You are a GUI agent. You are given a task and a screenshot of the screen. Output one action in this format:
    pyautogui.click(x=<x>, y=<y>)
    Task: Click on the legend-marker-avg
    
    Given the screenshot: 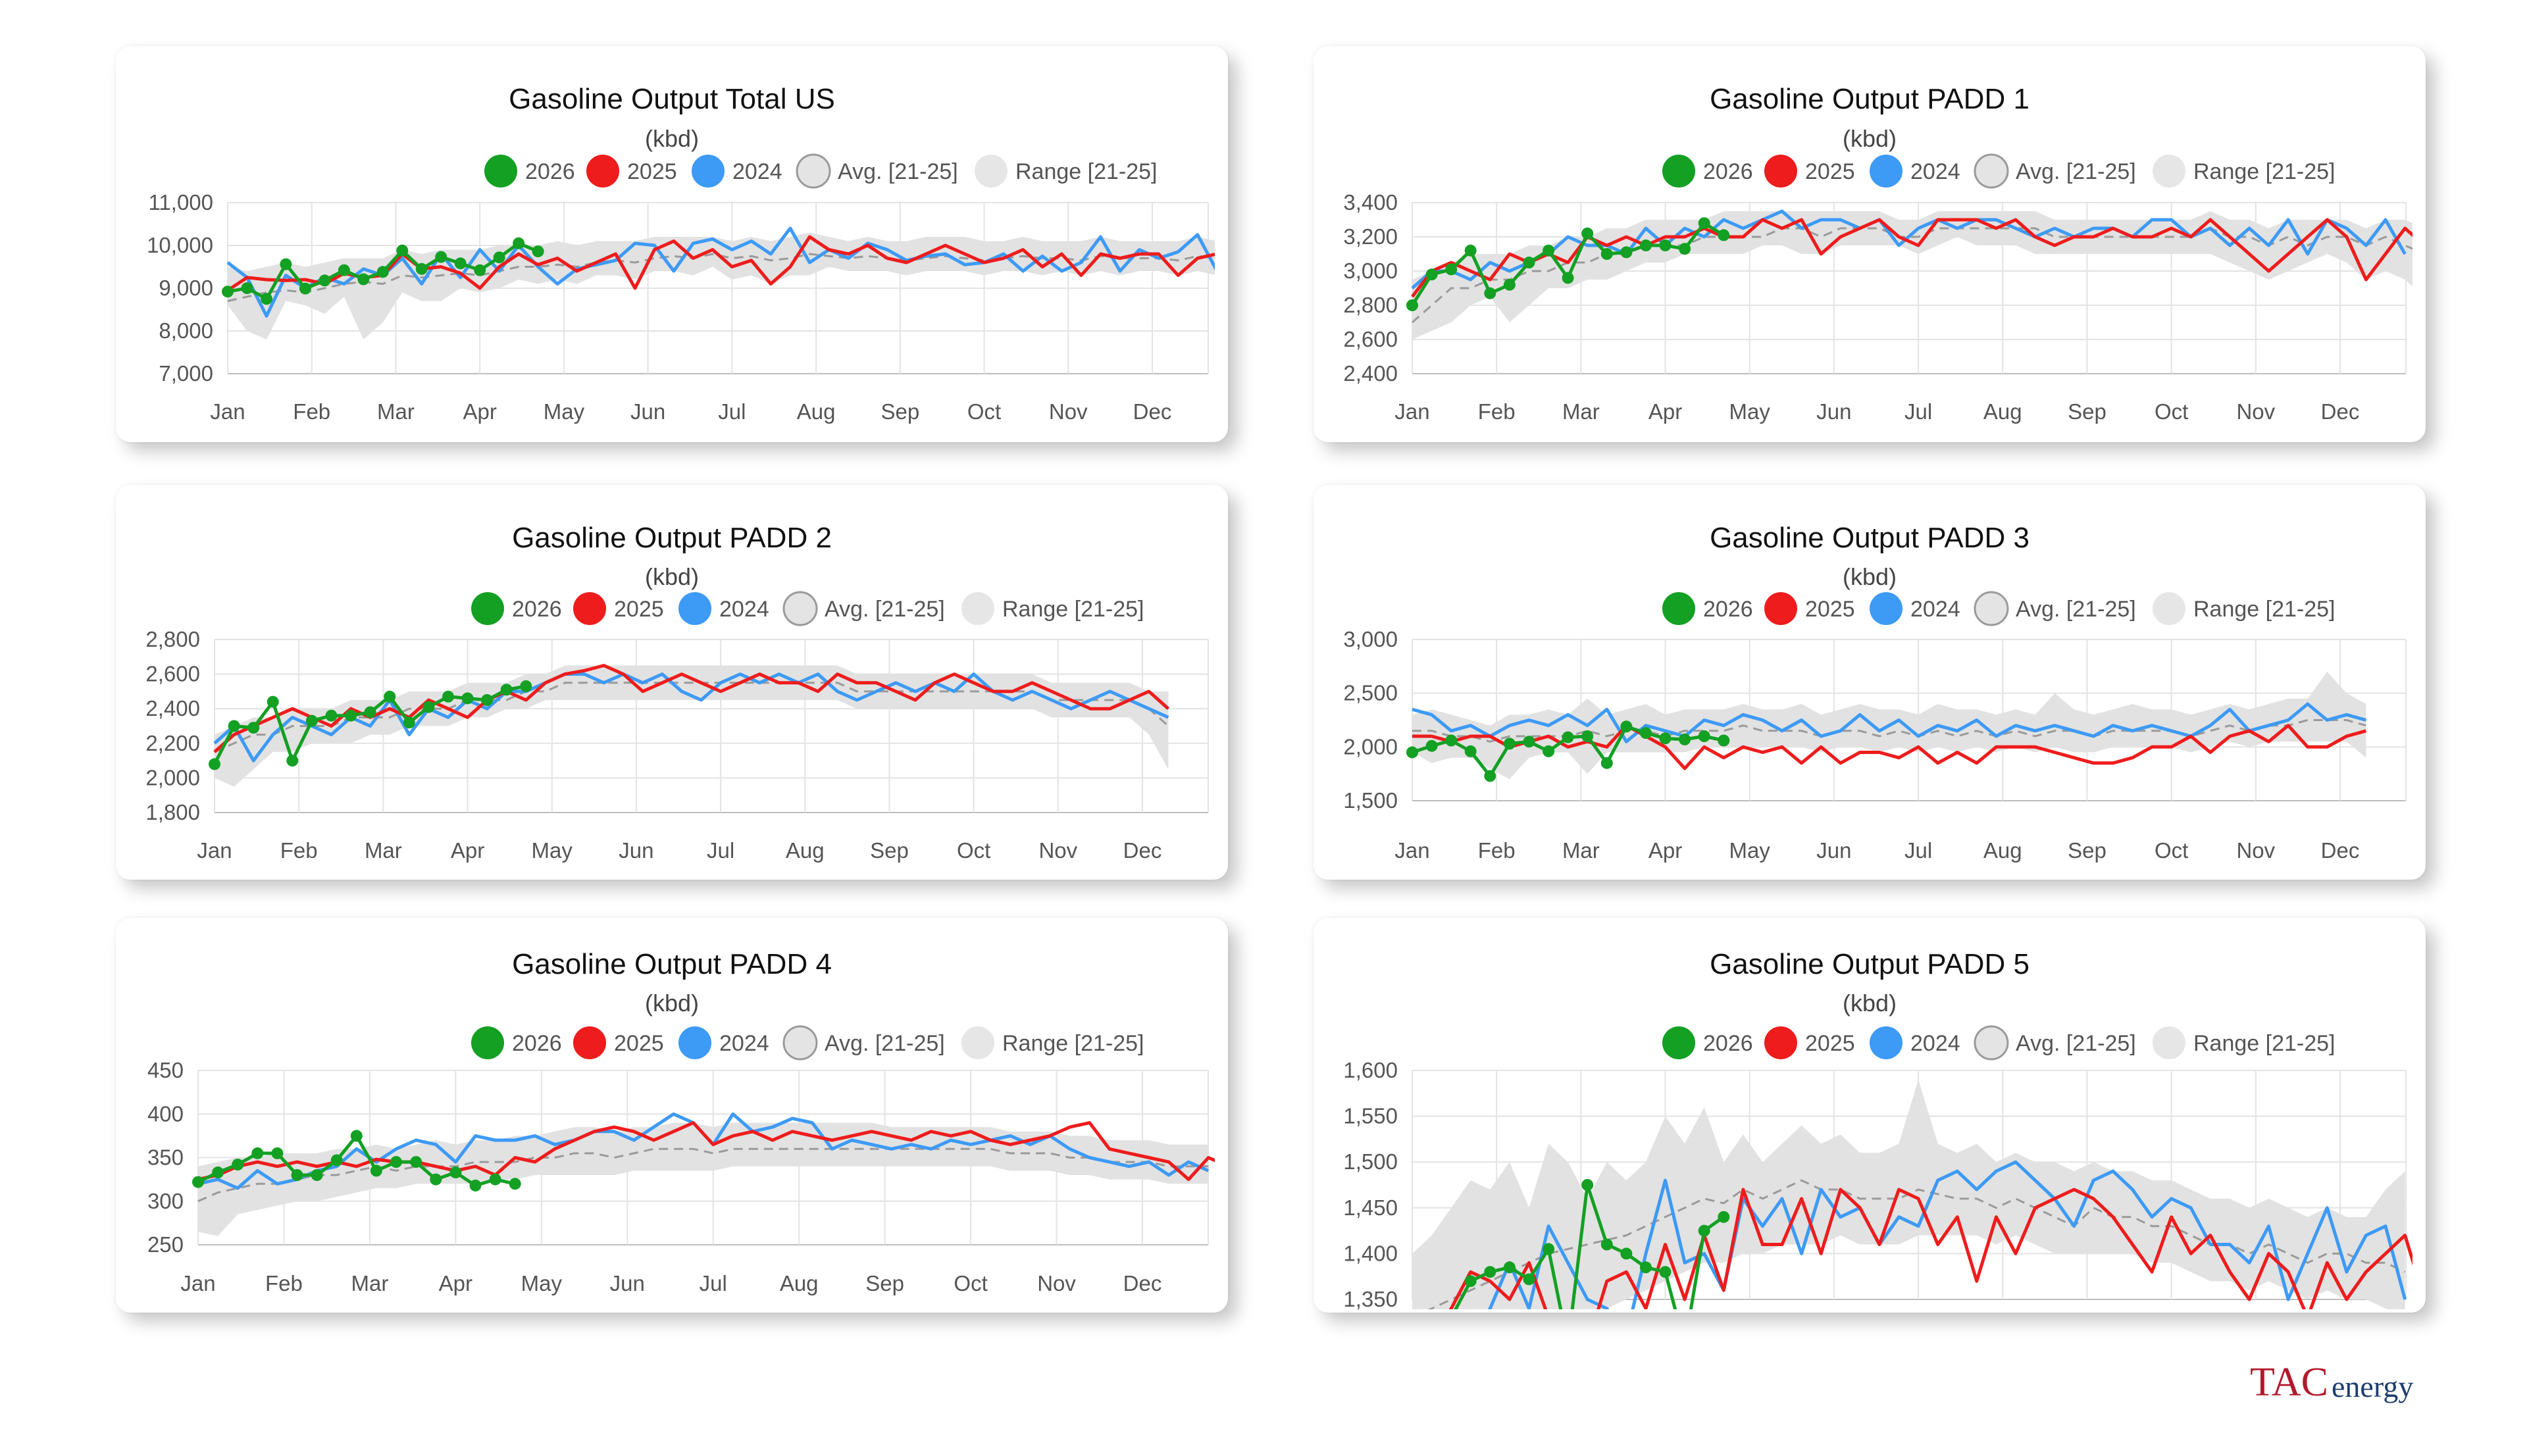 What is the action you would take?
    pyautogui.click(x=1991, y=171)
    